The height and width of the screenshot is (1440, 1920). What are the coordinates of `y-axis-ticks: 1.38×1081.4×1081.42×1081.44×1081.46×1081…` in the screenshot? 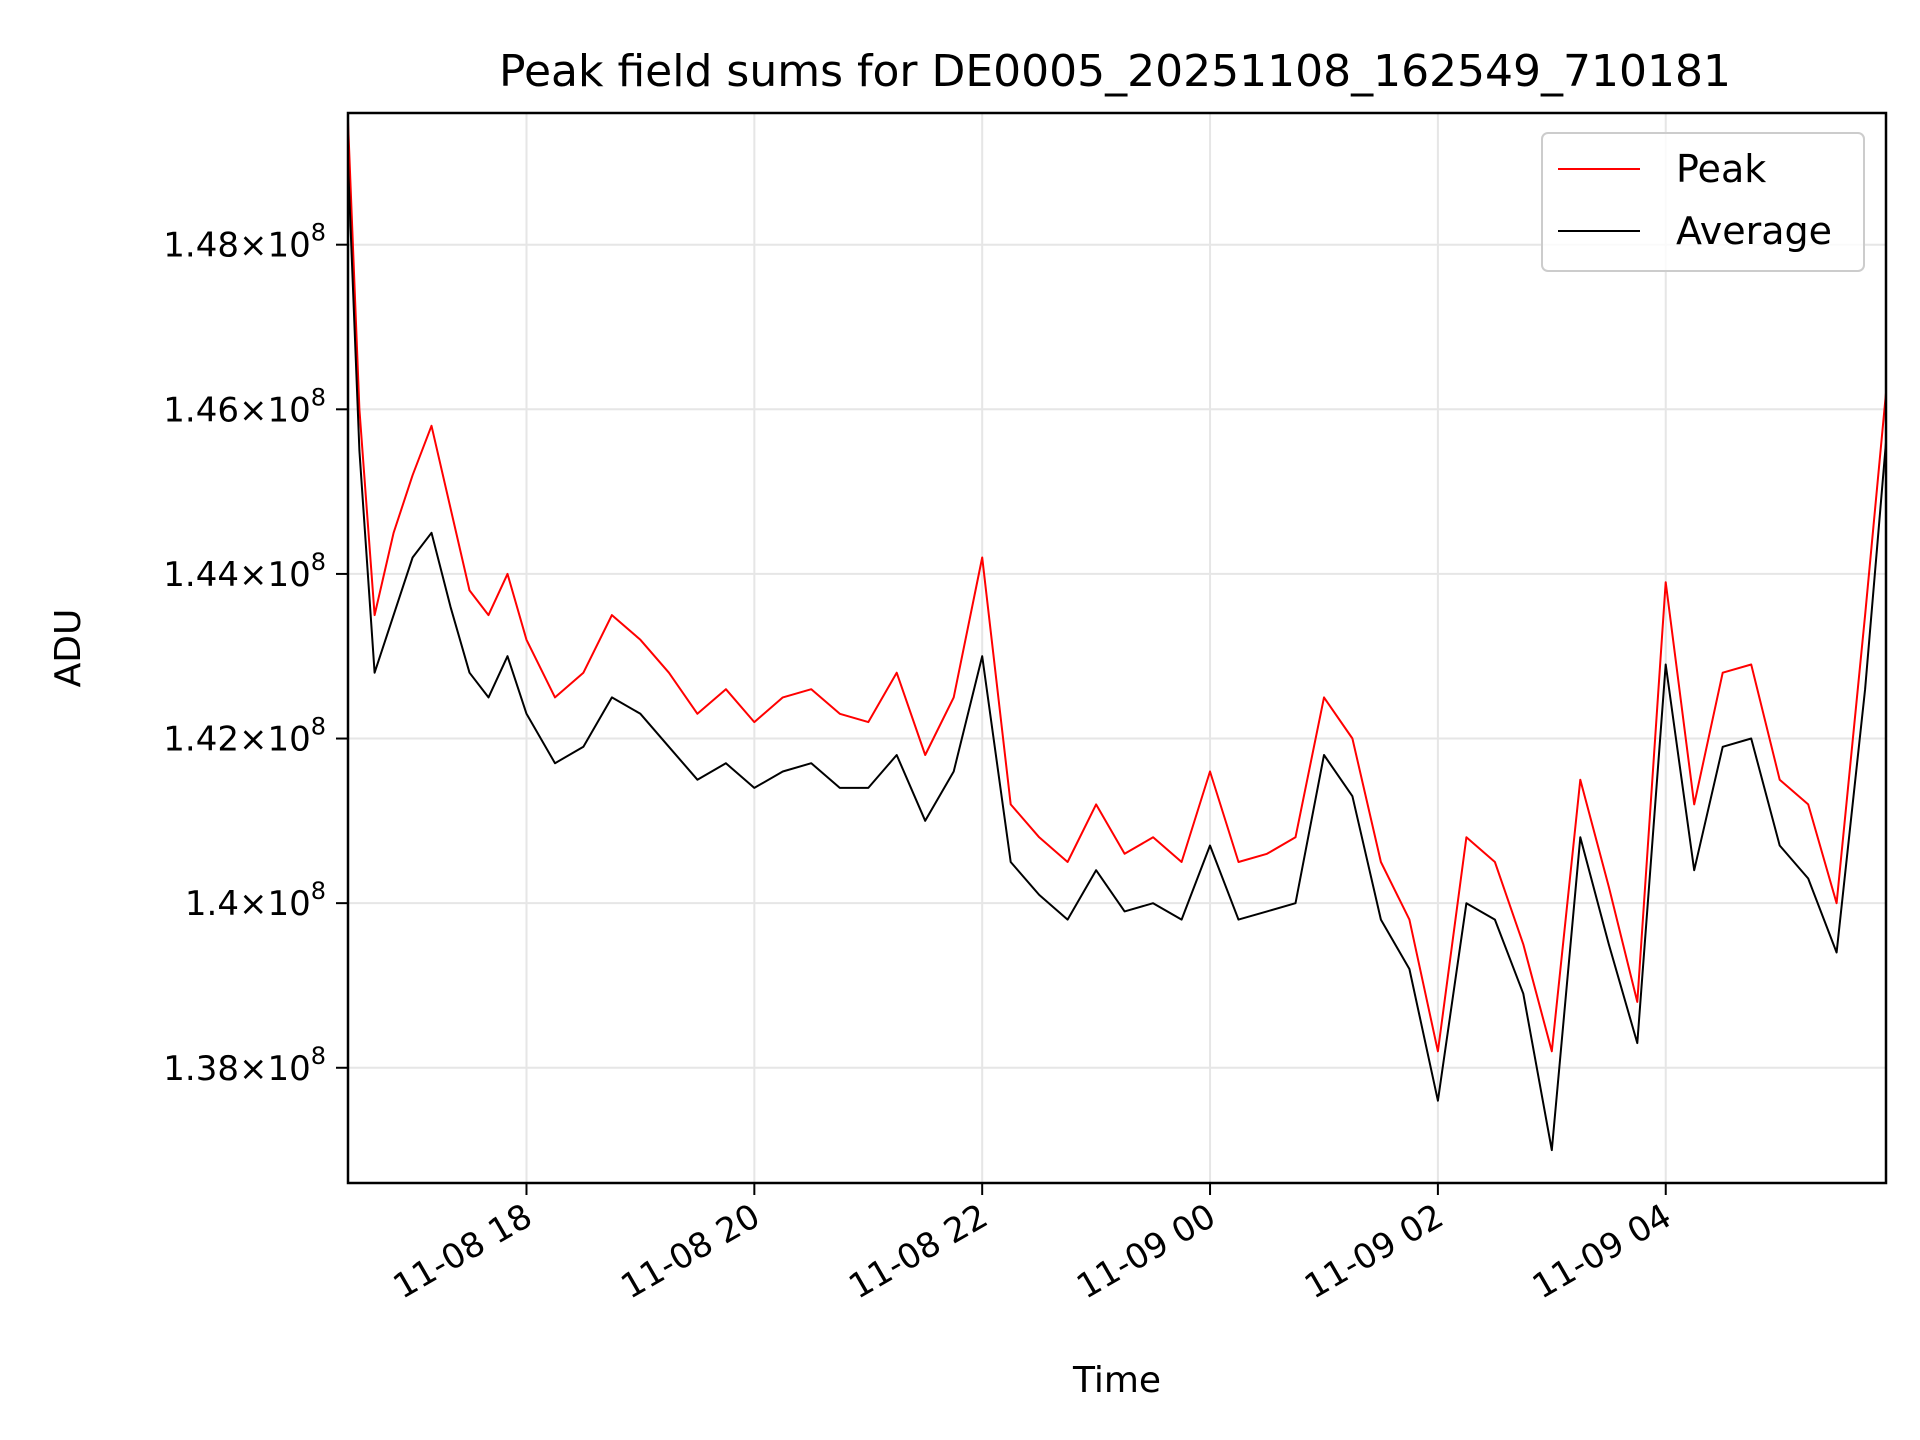 It's located at (255, 654).